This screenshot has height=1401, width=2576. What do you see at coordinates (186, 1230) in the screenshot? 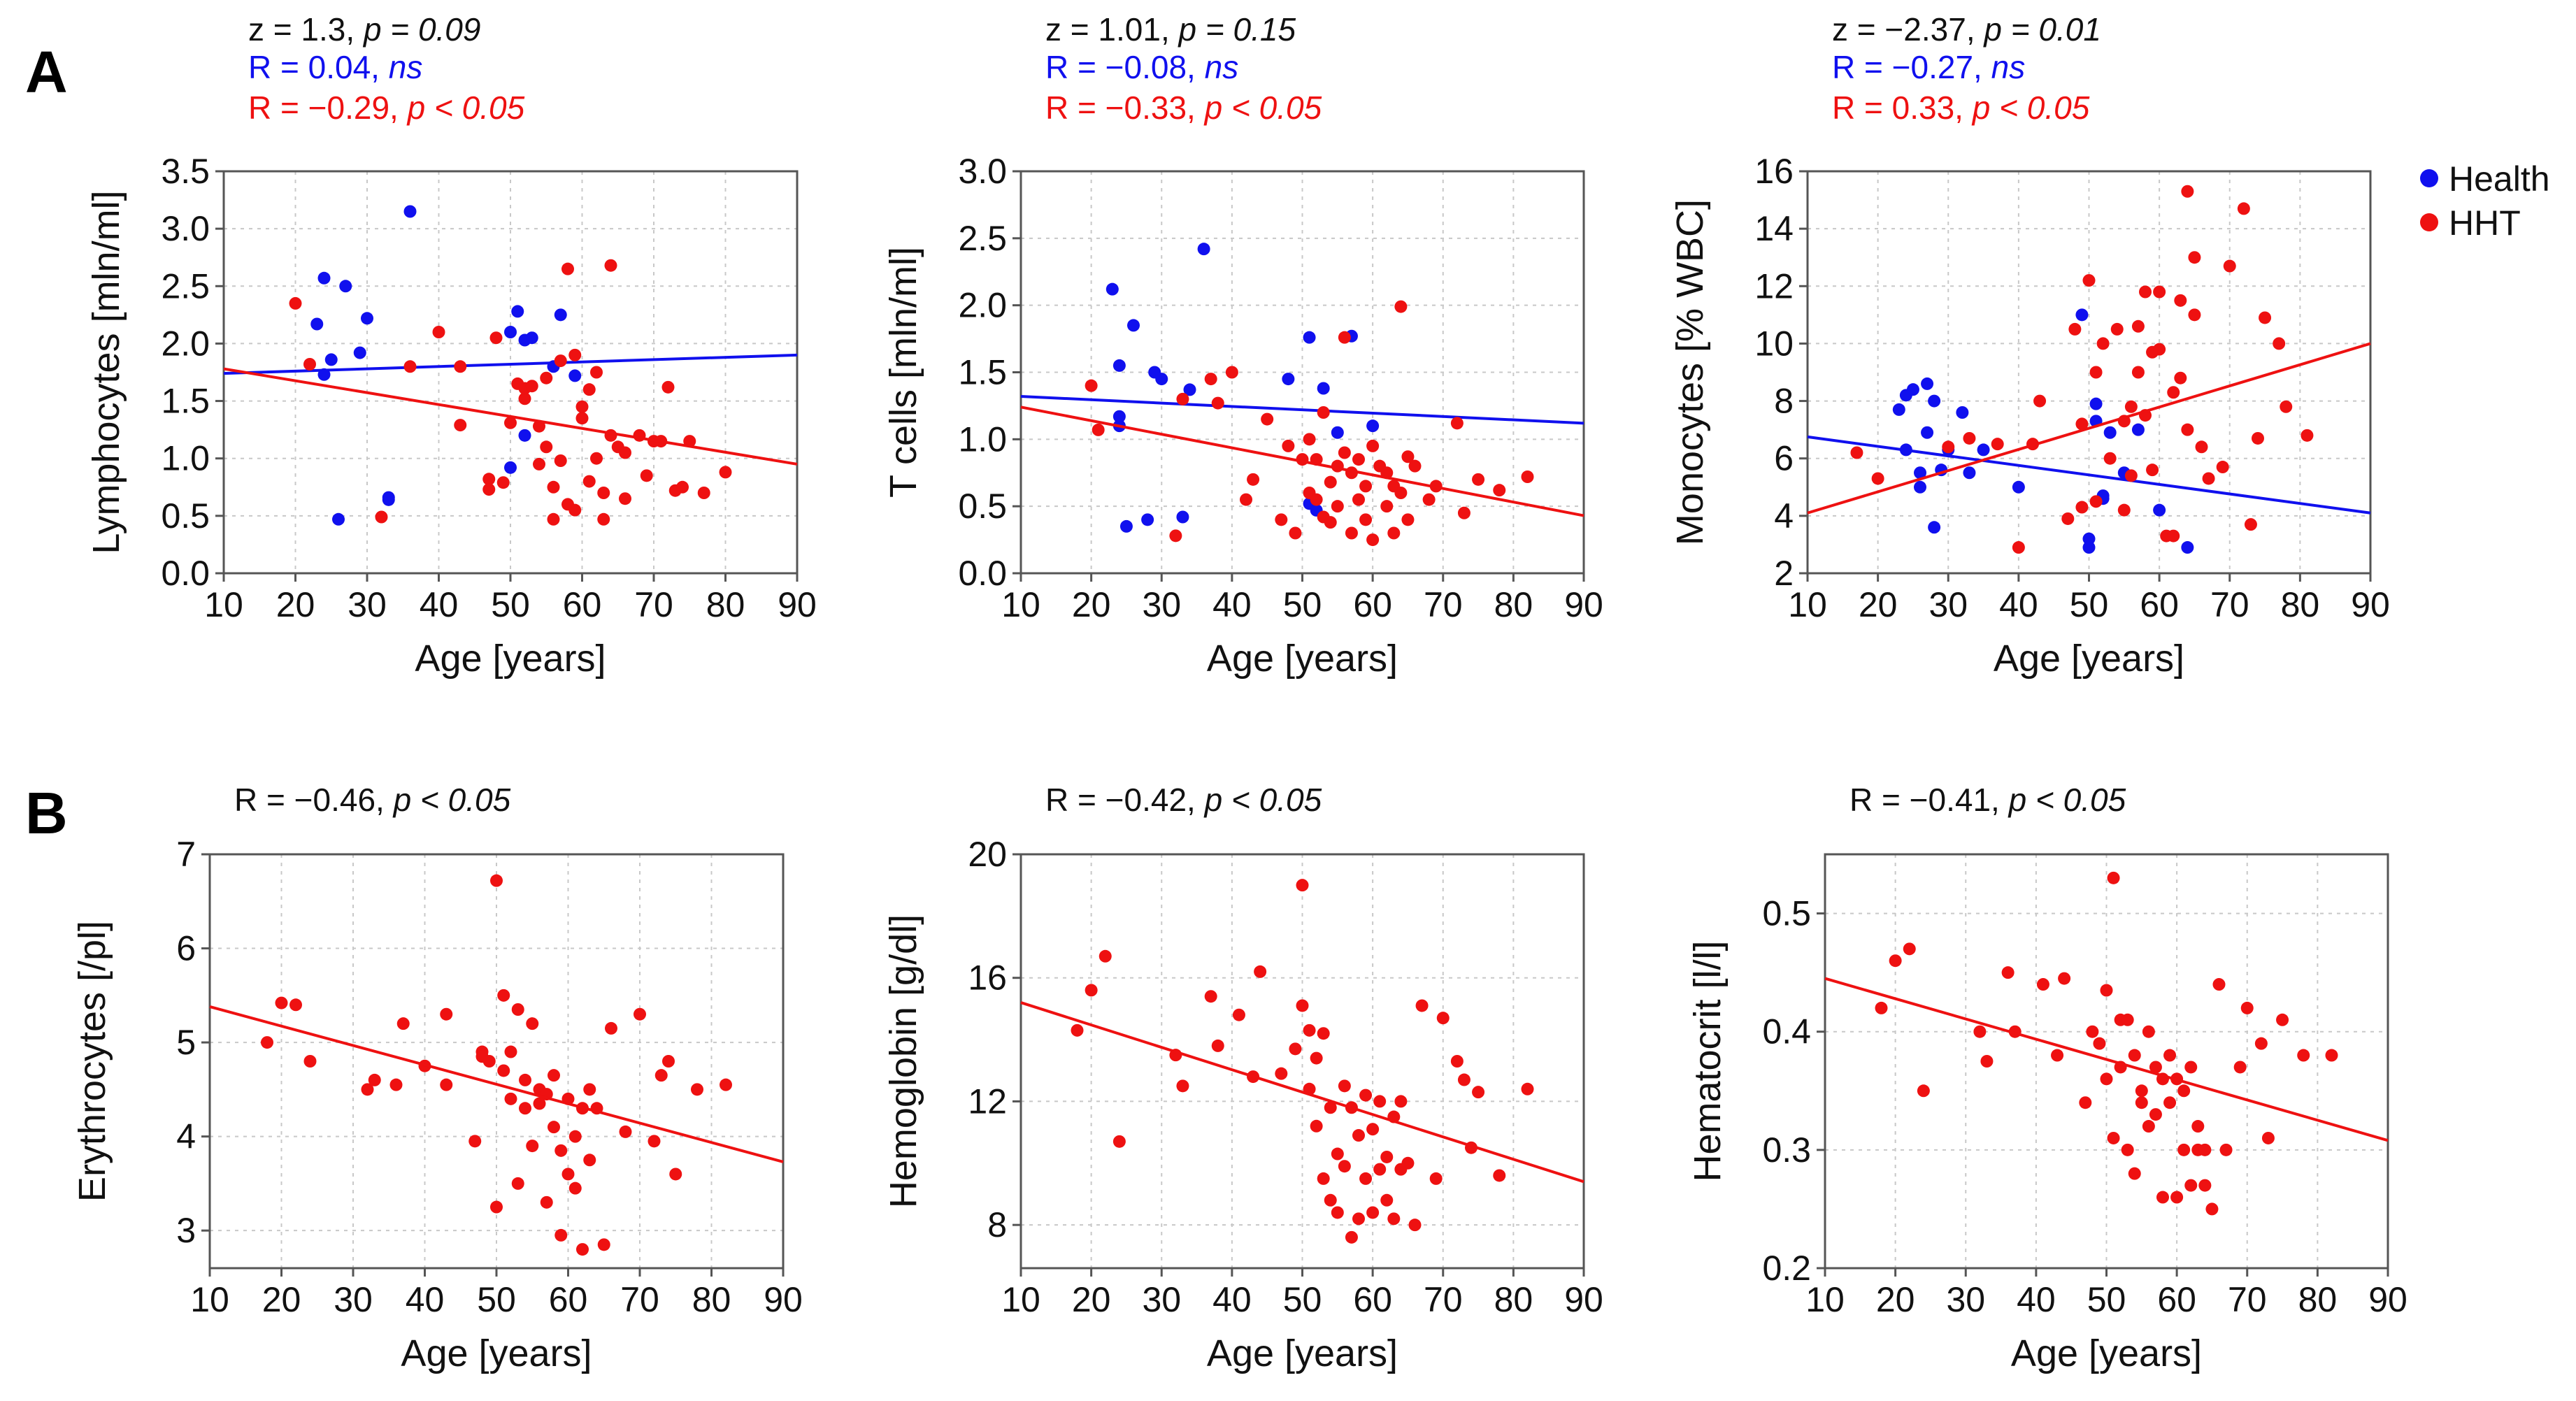
I see `y-tick-label: 3` at bounding box center [186, 1230].